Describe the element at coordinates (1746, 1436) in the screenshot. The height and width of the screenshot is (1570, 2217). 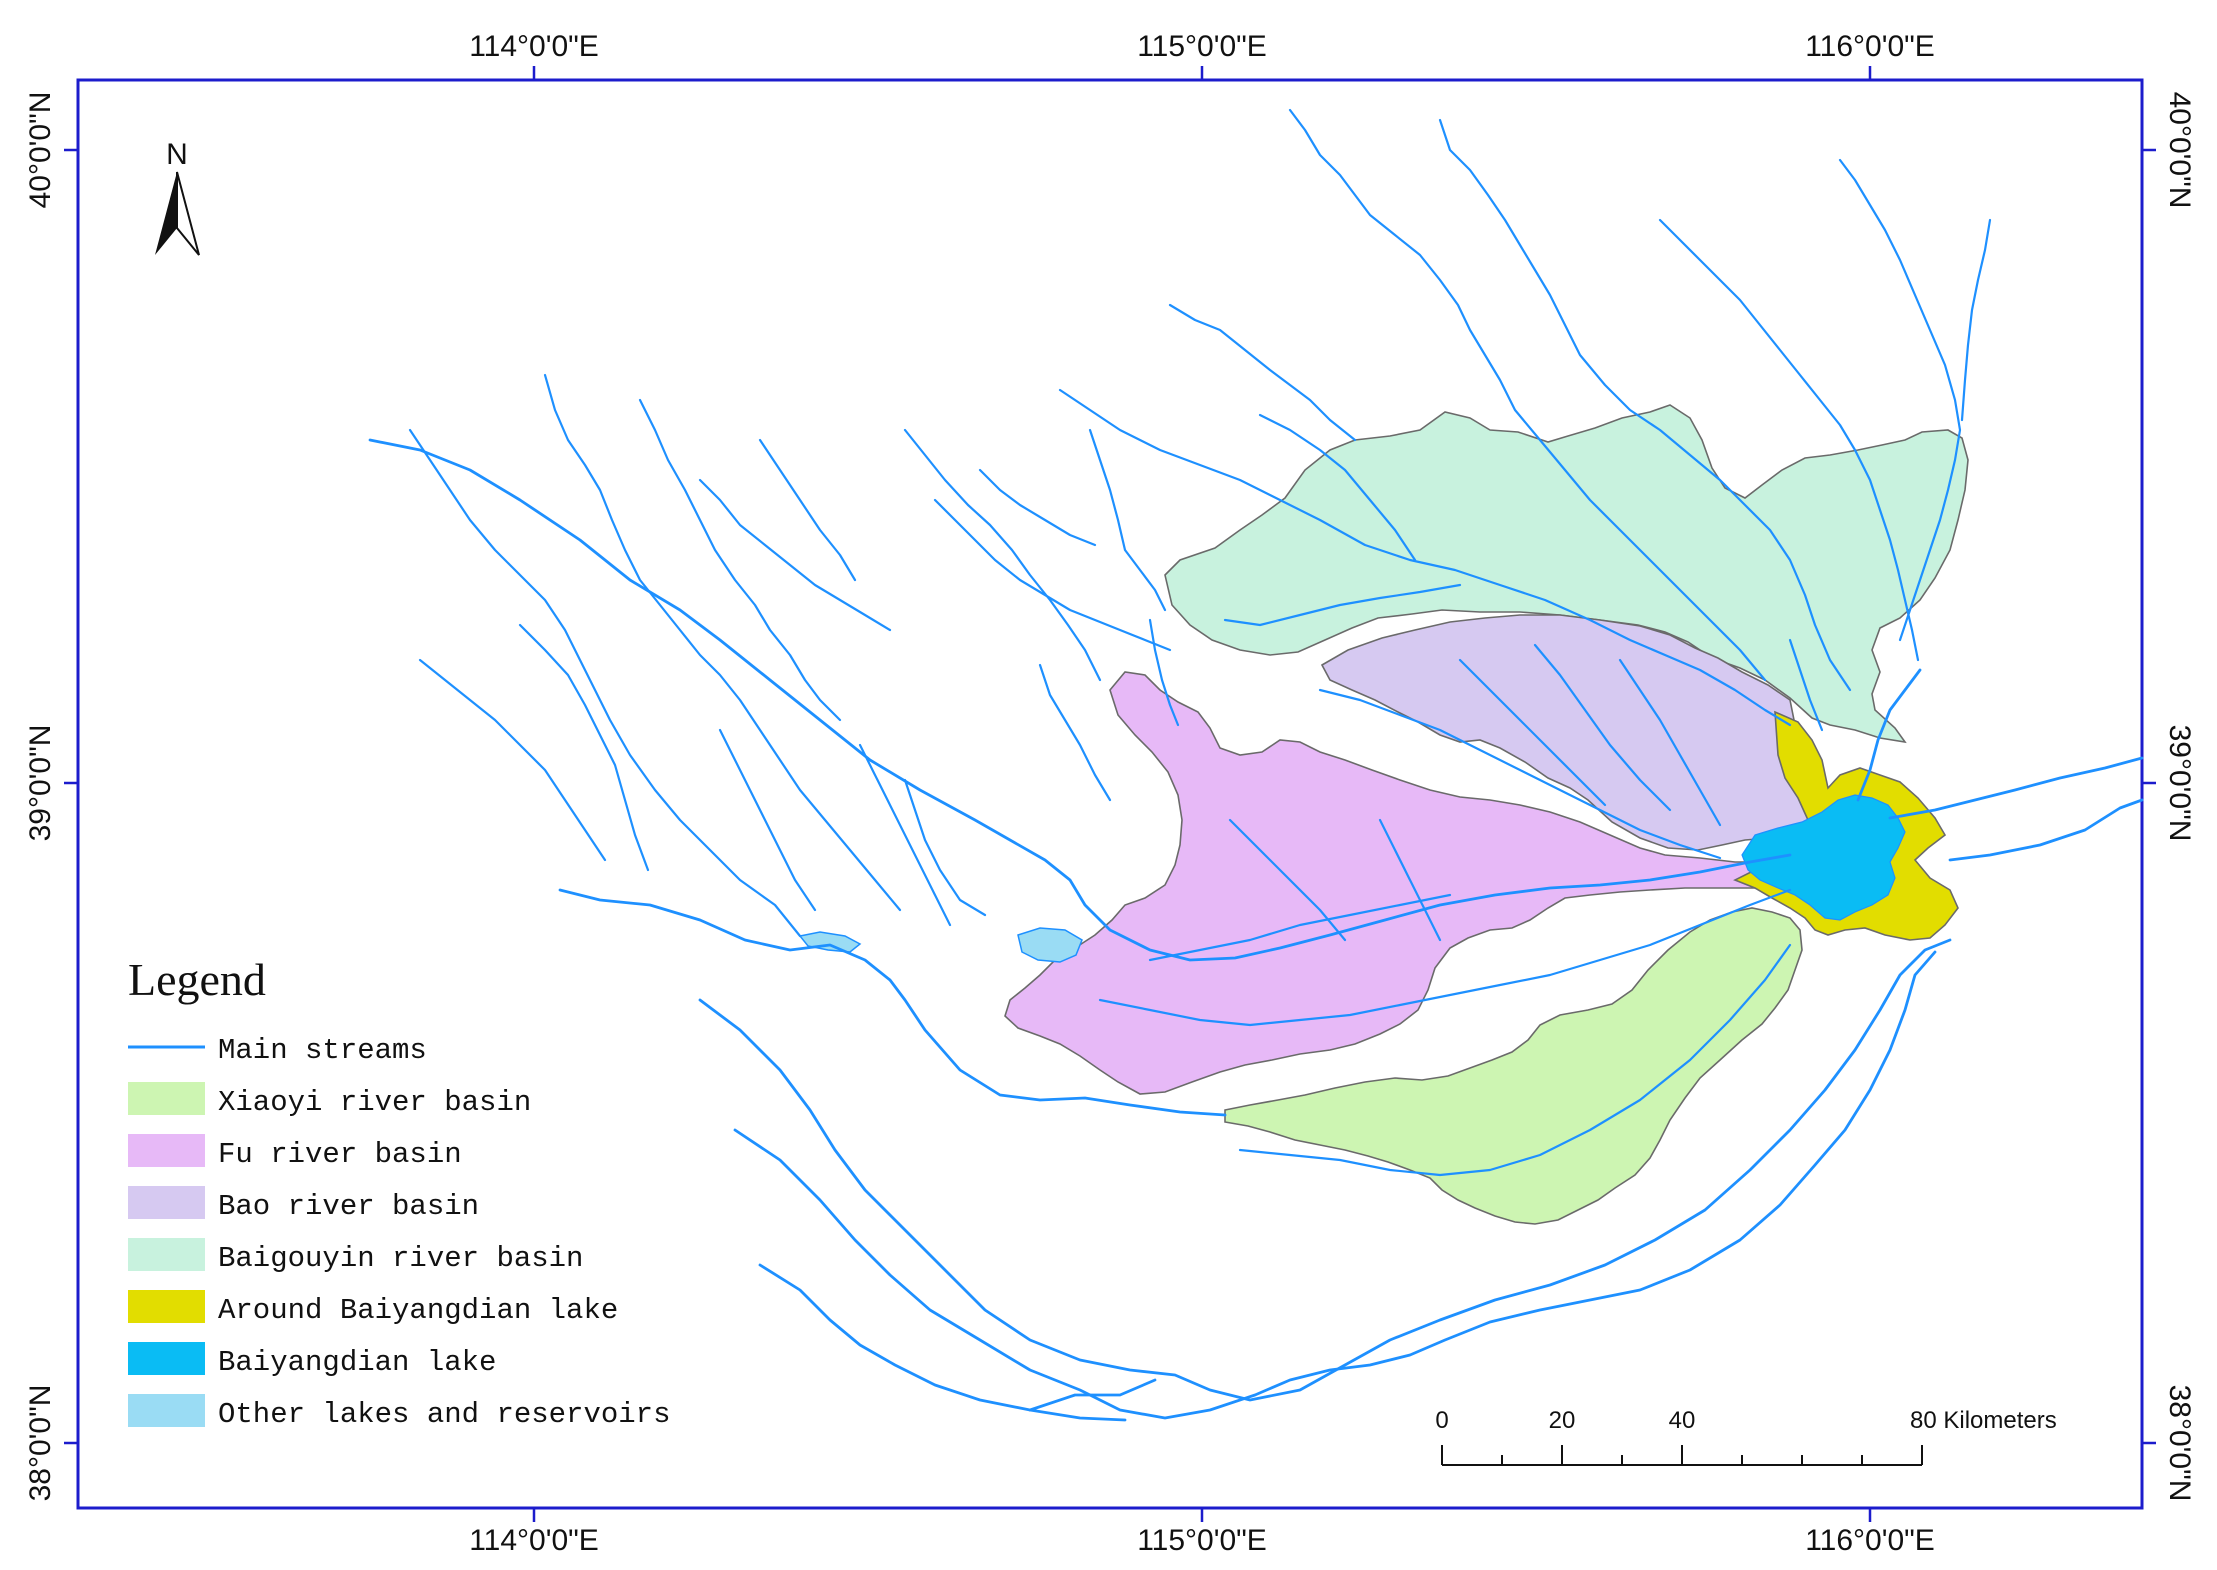
I see `scale-bar: 0 20 40 80 Kilometers` at that location.